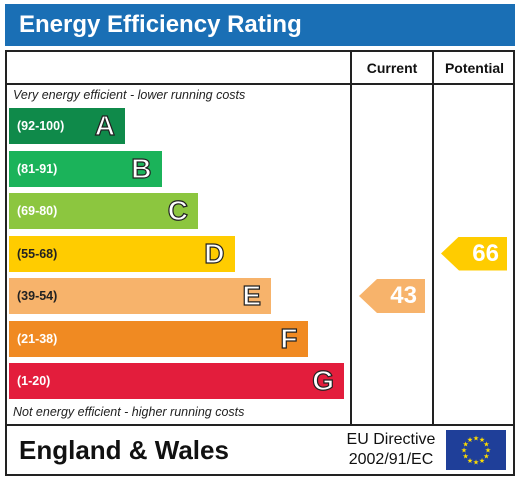  I want to click on band-c: (69-80) C, so click(103, 211).